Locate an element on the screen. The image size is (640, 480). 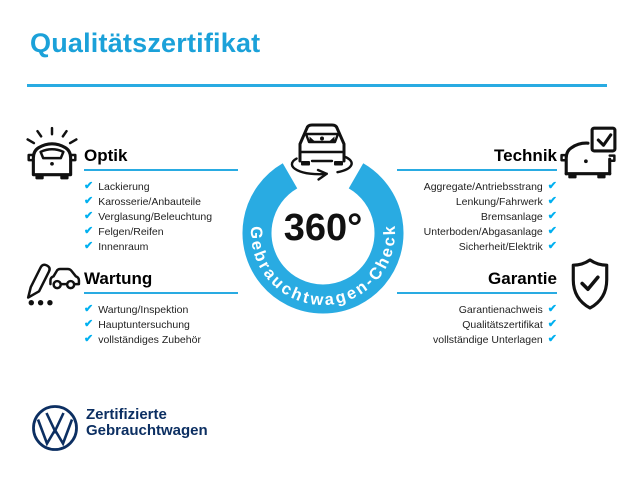
degree-label: 360° is located at coordinates (323, 228).